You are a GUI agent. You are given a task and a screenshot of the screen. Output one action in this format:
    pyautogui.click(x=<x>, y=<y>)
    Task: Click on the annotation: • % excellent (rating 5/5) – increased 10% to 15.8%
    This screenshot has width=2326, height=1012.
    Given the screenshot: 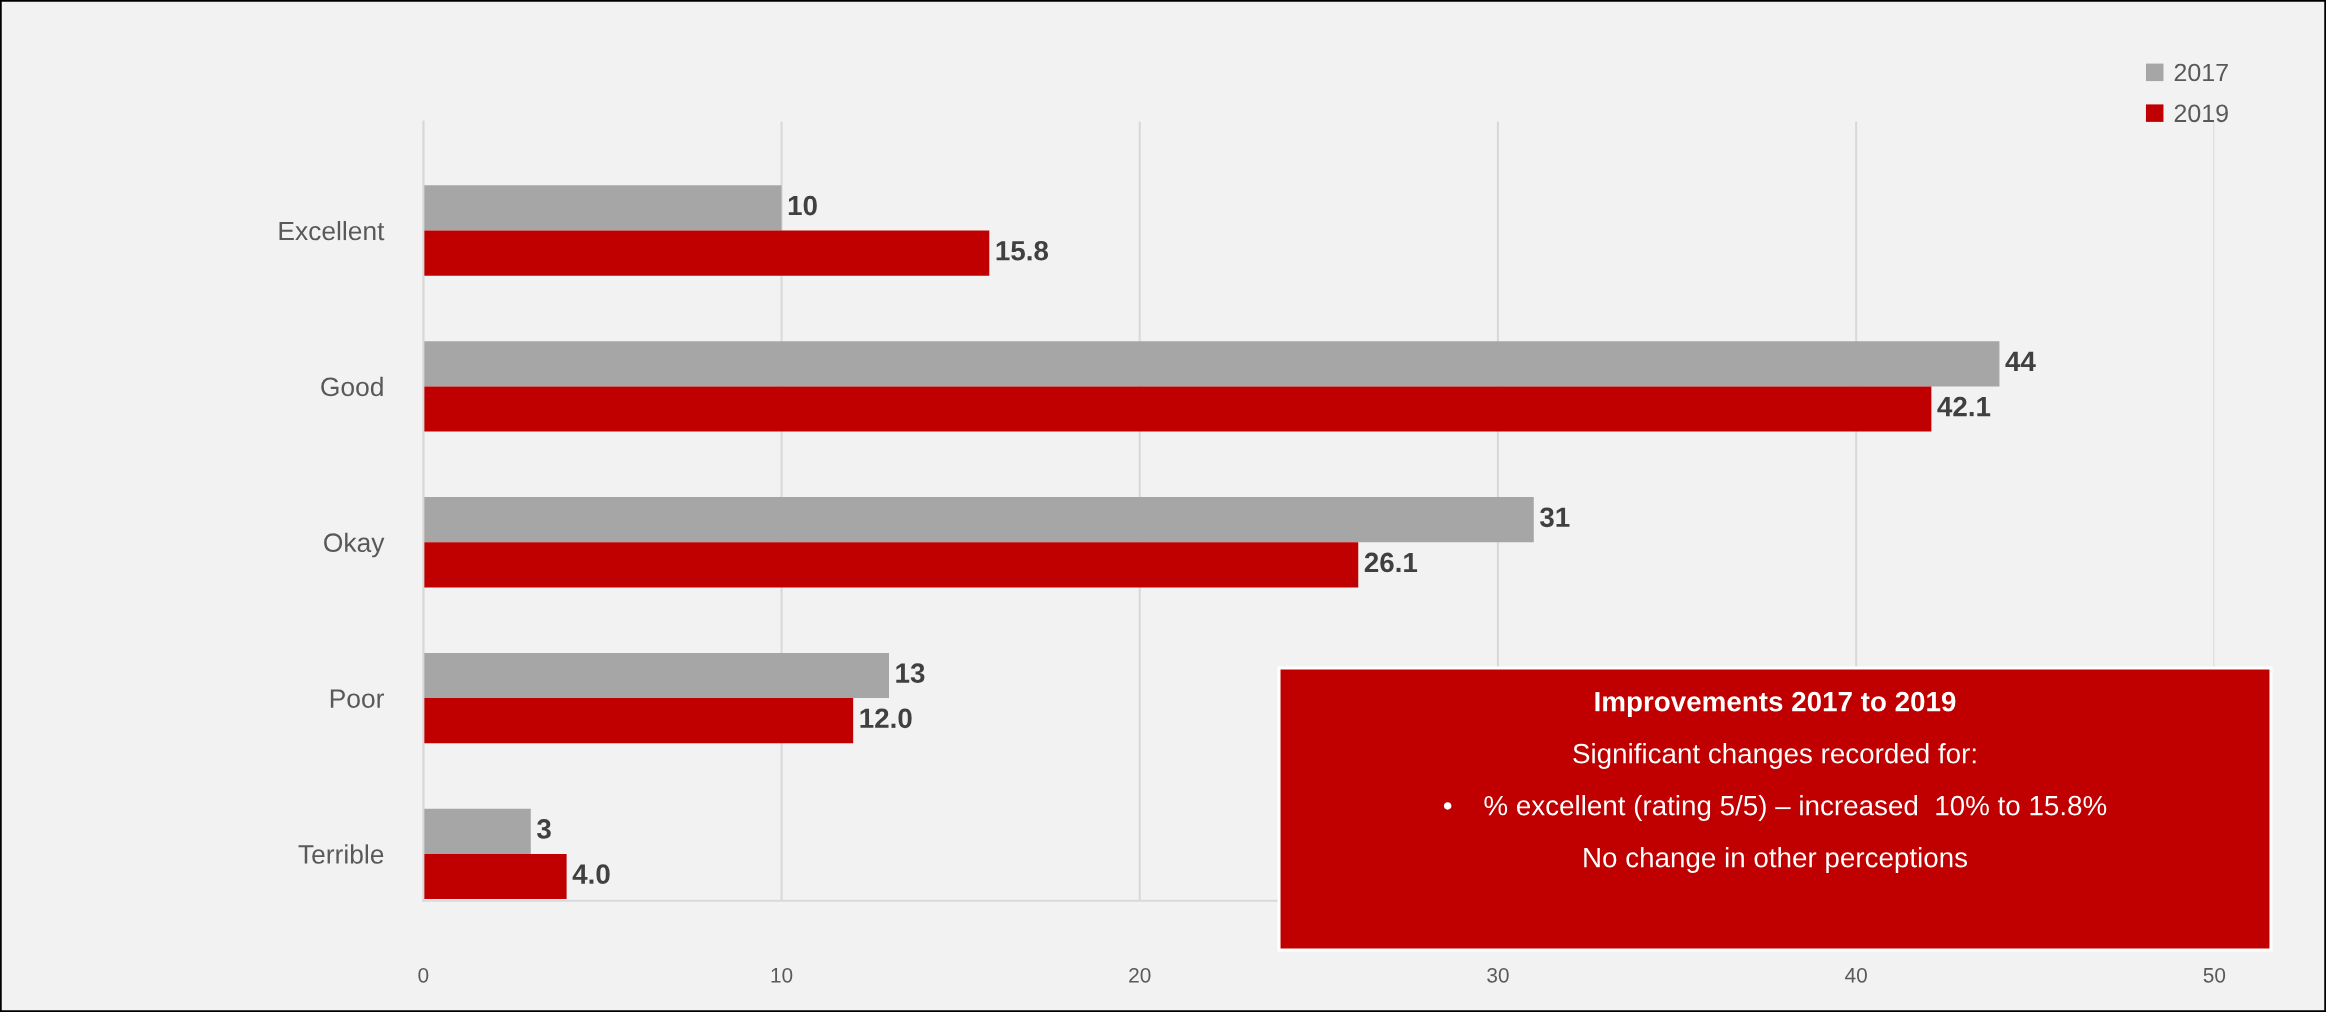 What is the action you would take?
    pyautogui.click(x=1775, y=808)
    